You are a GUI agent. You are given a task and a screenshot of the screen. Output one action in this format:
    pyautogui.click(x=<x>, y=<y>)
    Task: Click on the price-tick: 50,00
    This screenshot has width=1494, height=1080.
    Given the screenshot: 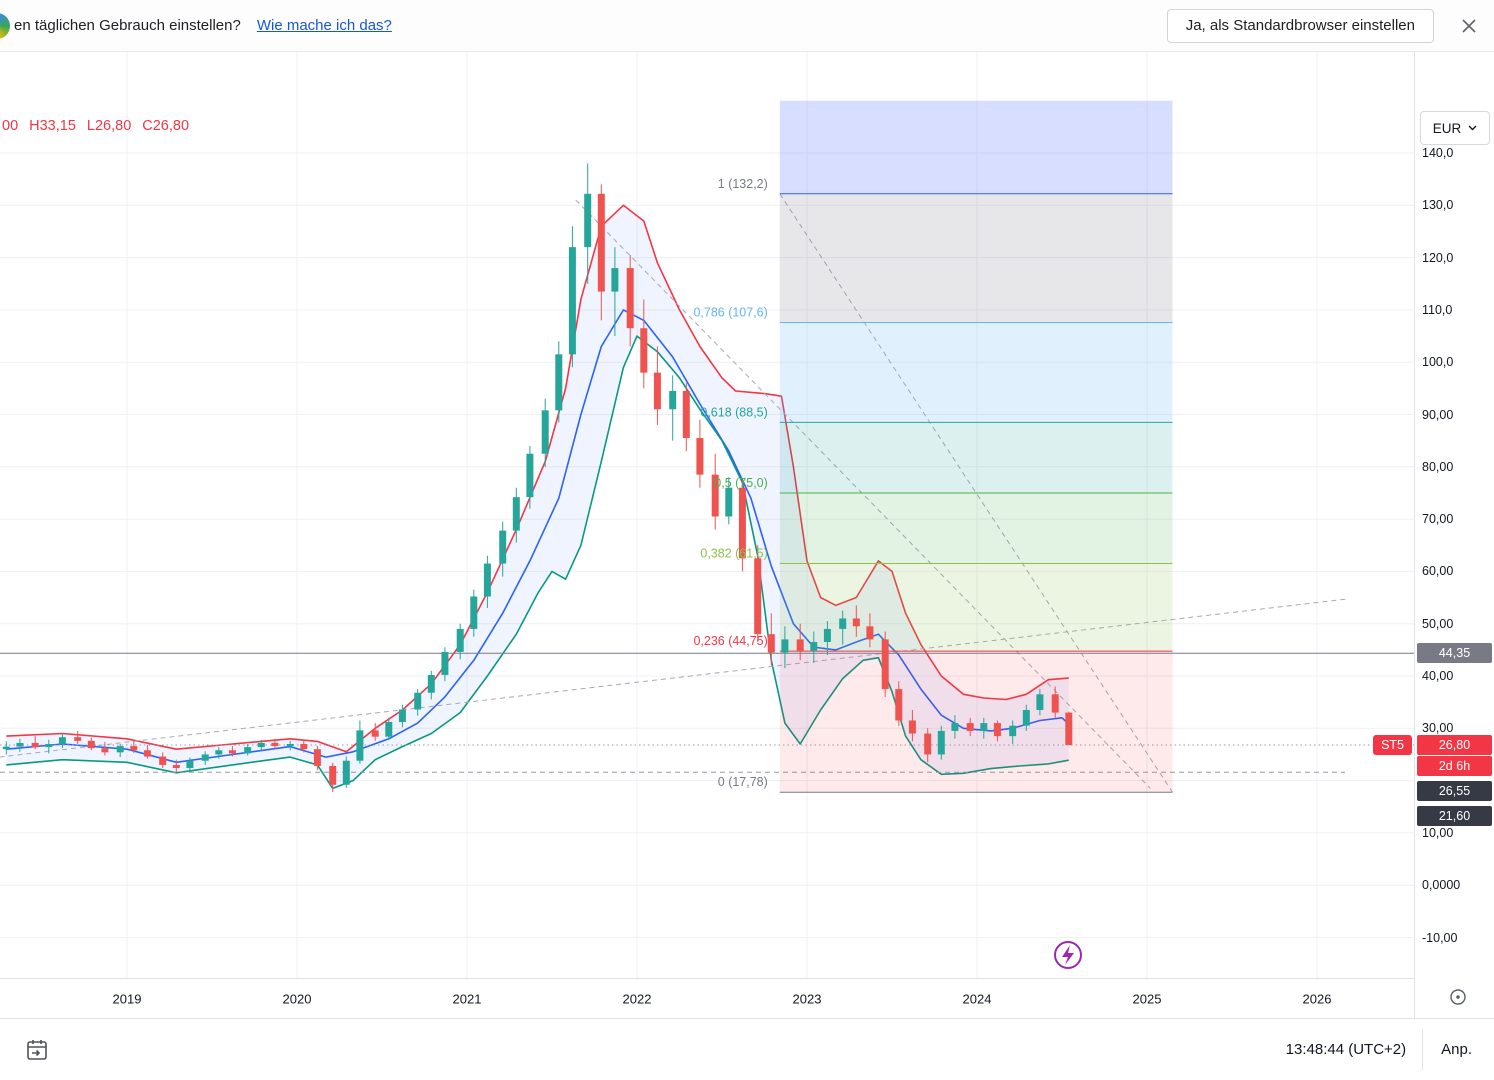 What is the action you would take?
    pyautogui.click(x=1438, y=623)
    